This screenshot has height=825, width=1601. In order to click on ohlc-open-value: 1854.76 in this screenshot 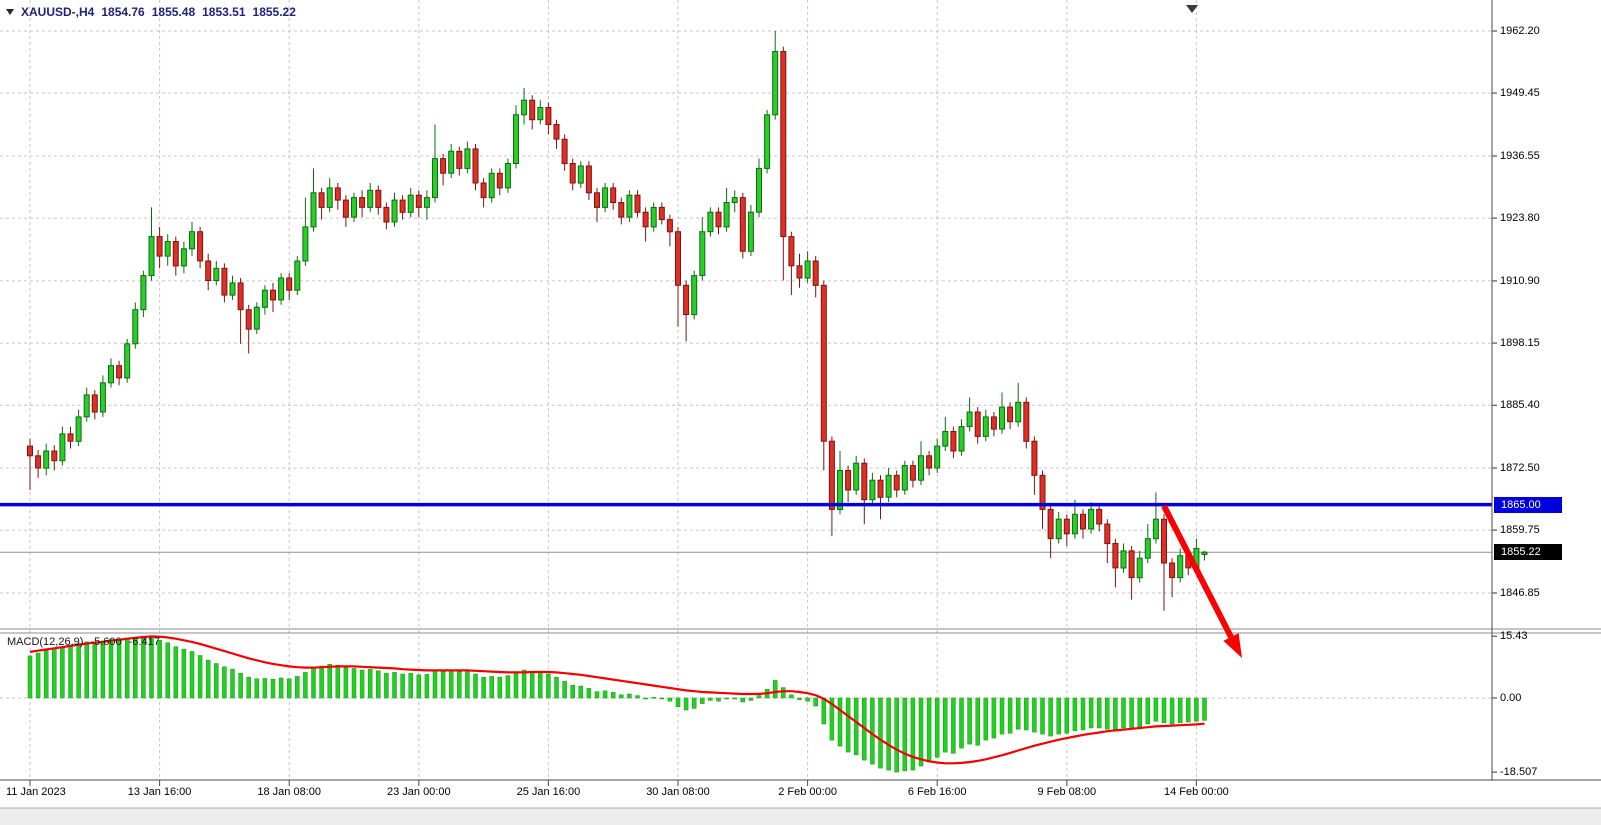, I will do `click(123, 12)`.